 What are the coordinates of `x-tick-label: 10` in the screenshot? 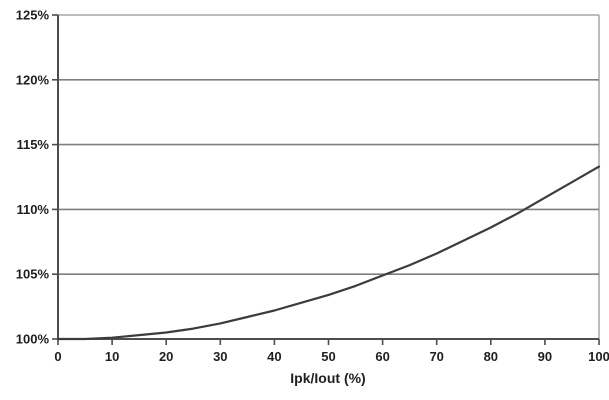 It's located at (112, 356).